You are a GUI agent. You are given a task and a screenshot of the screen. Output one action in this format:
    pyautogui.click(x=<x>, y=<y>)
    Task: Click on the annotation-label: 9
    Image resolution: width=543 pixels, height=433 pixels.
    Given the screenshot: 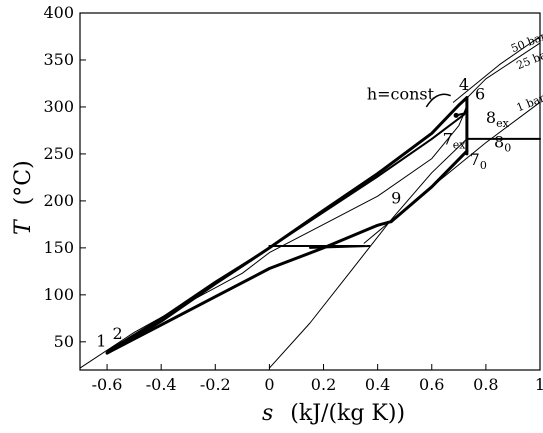 What is the action you would take?
    pyautogui.click(x=396, y=198)
    